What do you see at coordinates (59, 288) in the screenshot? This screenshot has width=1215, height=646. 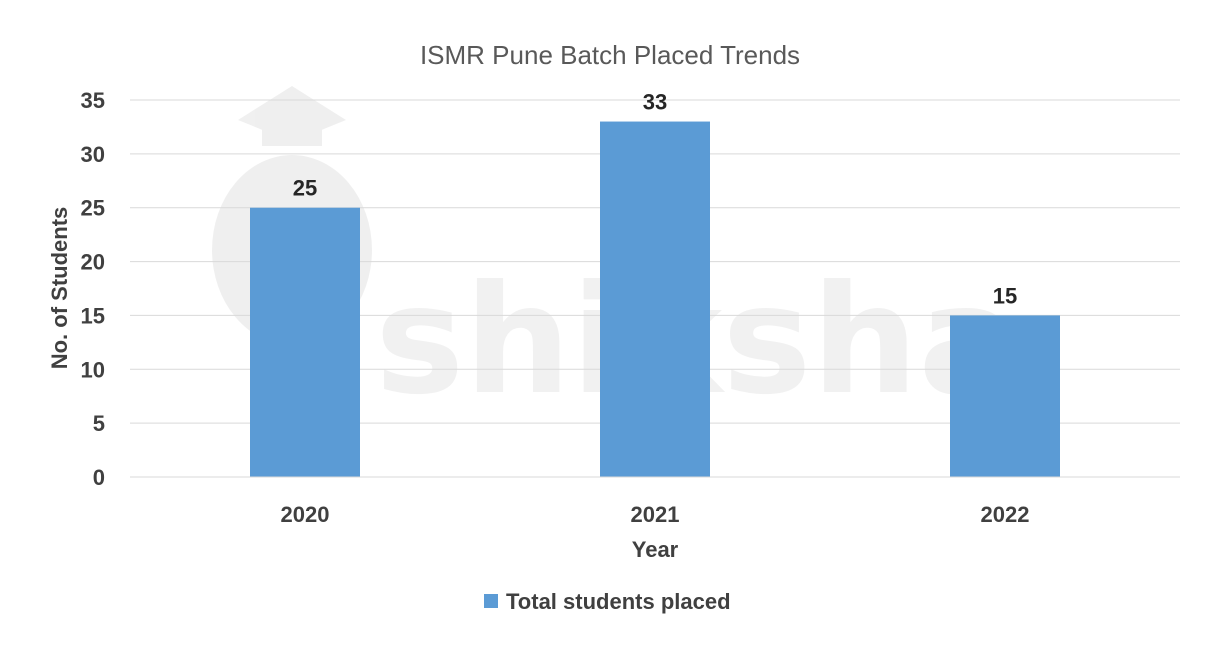 I see `y-axis-title: No. of Students` at bounding box center [59, 288].